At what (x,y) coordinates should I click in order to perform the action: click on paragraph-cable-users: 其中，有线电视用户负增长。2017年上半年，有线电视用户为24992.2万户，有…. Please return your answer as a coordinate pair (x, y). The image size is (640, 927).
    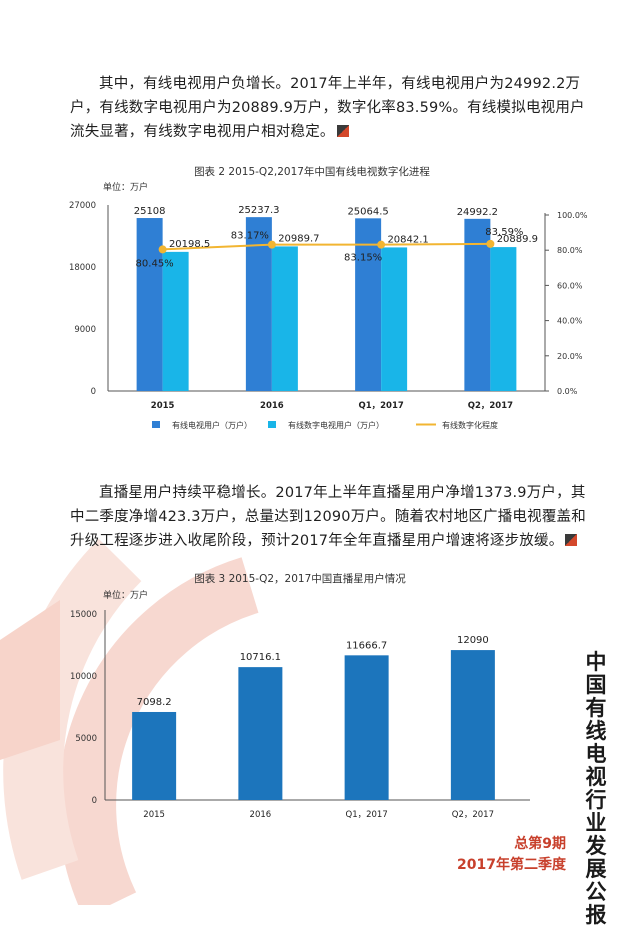
    Looking at the image, I should click on (330, 108).